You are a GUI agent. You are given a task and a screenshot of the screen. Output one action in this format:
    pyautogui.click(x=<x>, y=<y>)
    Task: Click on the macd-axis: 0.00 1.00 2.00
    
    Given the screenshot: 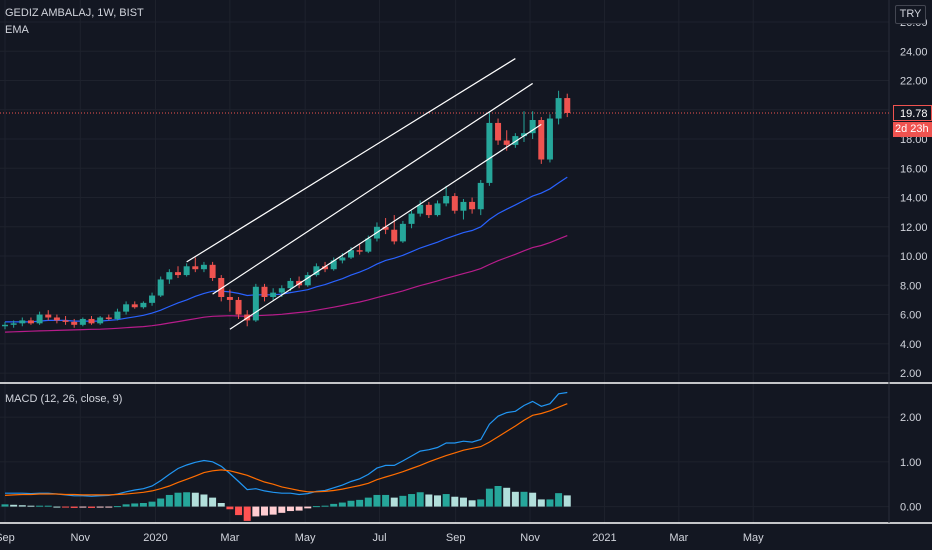 What is the action you would take?
    pyautogui.click(x=910, y=462)
    